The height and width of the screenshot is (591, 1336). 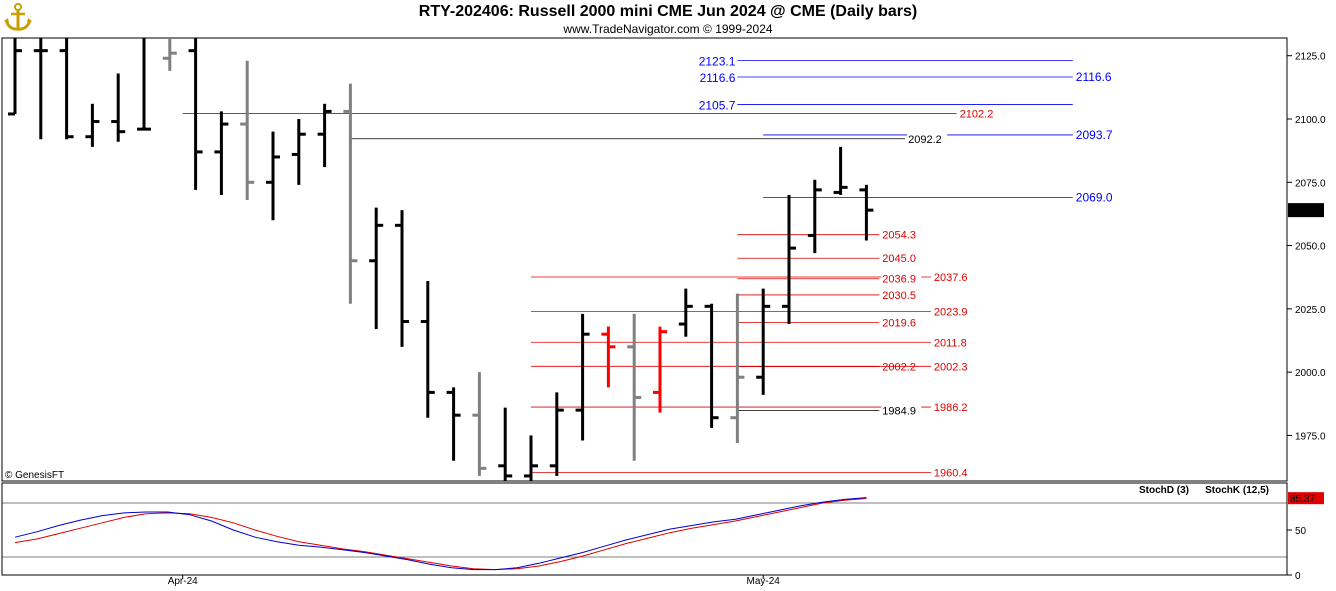 I want to click on stoch-last-box, so click(x=1306, y=498).